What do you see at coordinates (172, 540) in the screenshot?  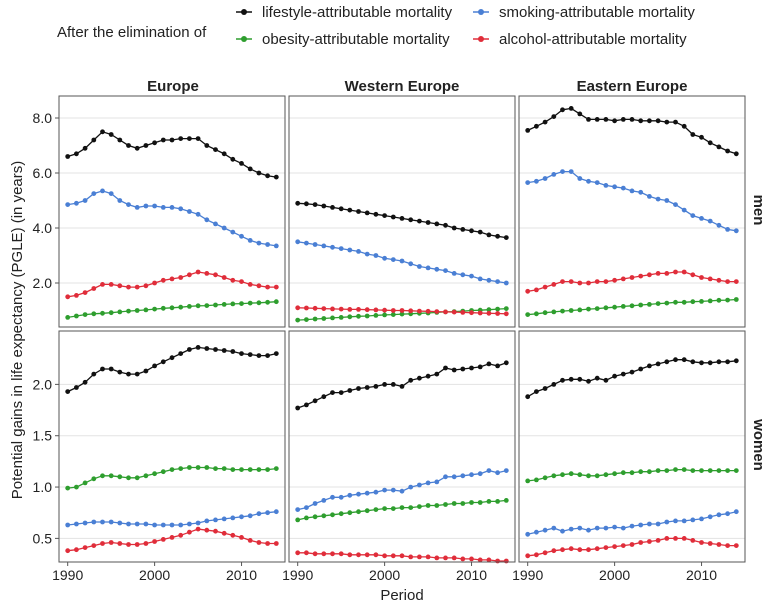 I see `series-alcohol` at bounding box center [172, 540].